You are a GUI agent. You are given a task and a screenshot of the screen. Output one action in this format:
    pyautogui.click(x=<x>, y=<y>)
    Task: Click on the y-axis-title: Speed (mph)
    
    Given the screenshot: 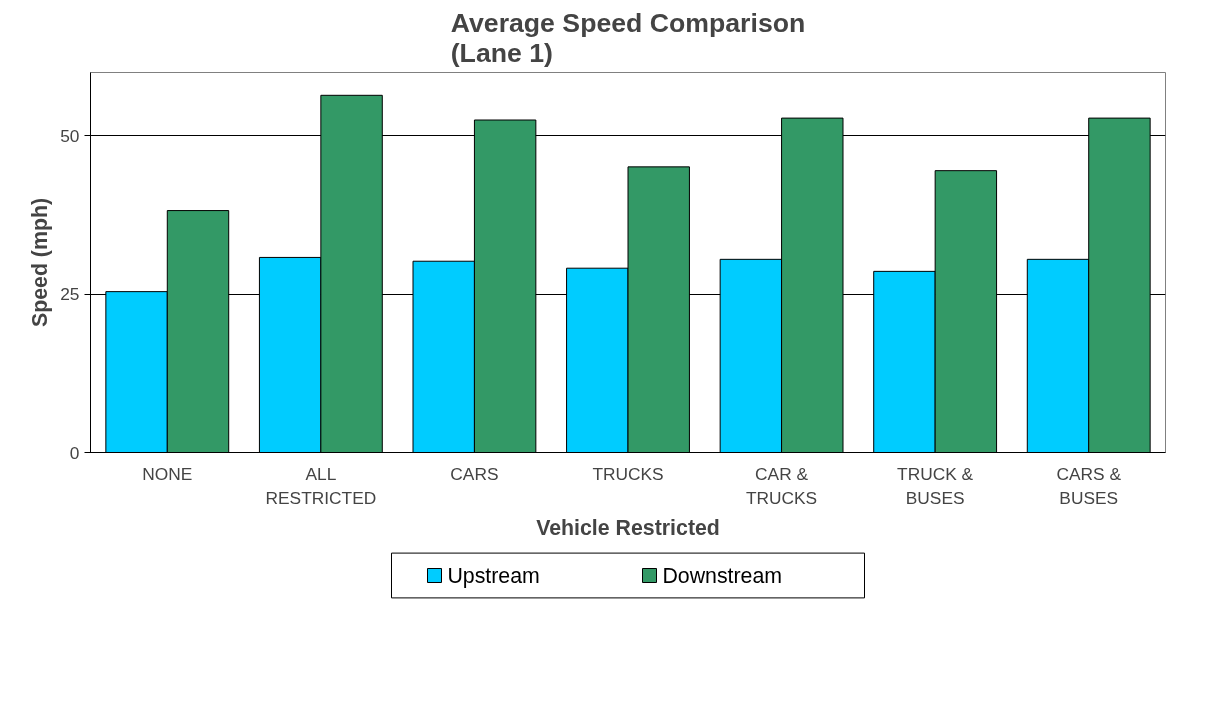 What is the action you would take?
    pyautogui.click(x=40, y=262)
    